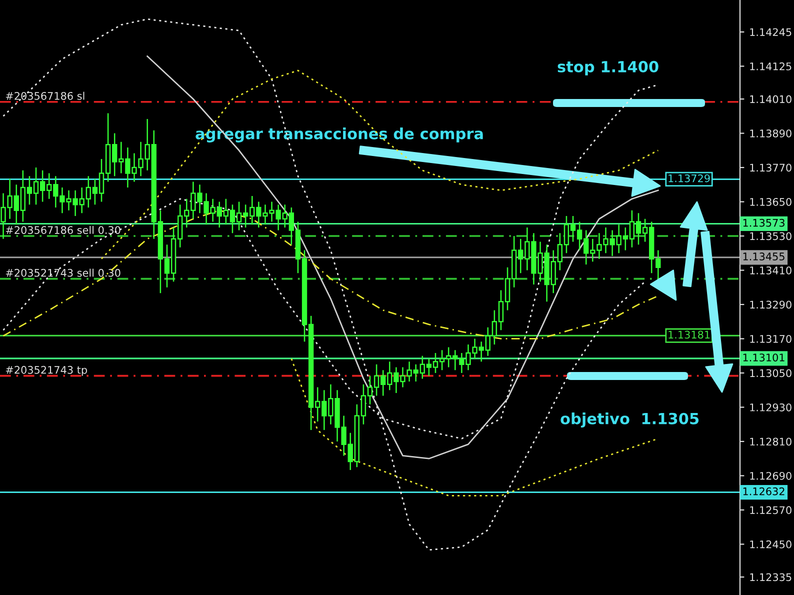 The image size is (794, 595). What do you see at coordinates (771, 133) in the screenshot?
I see `y-tick-label: 1.13890` at bounding box center [771, 133].